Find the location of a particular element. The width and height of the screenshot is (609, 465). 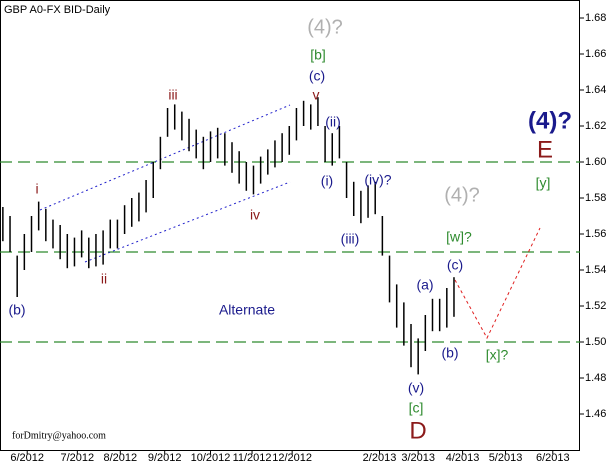

annotation: [y] is located at coordinates (543, 183).